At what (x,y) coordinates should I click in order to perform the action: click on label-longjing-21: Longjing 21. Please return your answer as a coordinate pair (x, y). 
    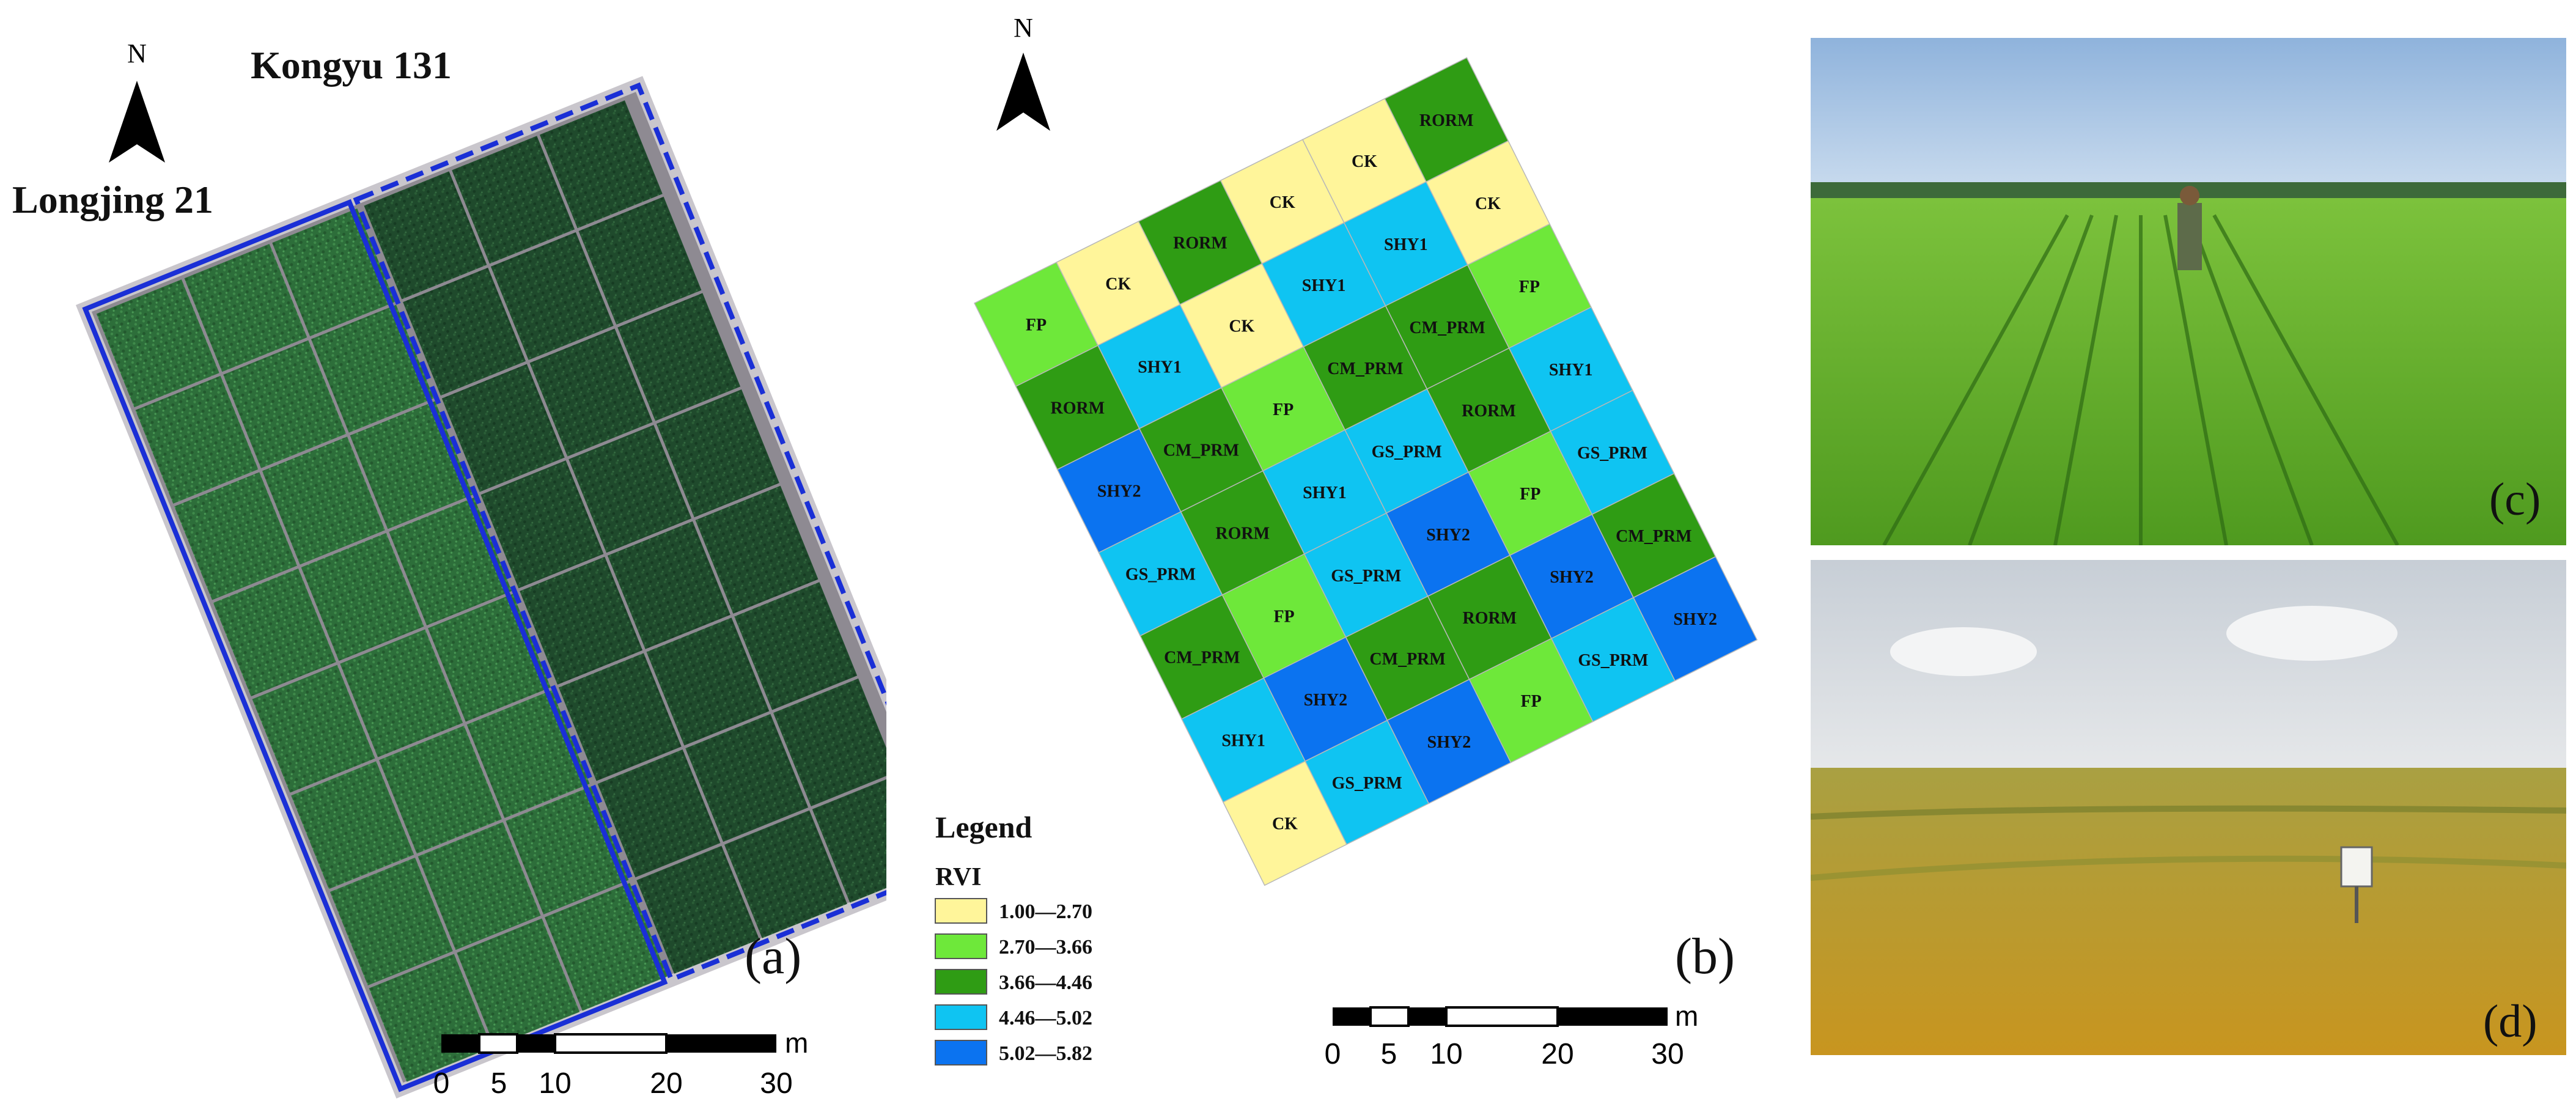
    Looking at the image, I should click on (112, 199).